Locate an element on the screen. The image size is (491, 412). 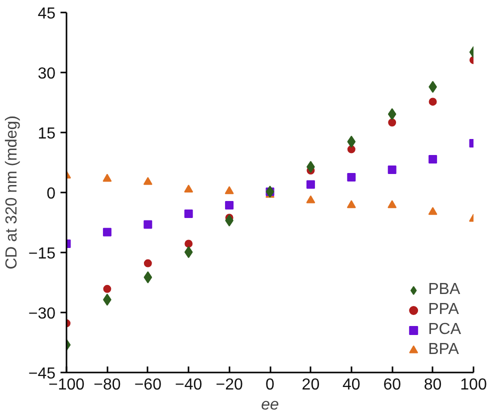
x-tick-label: −60 is located at coordinates (148, 385).